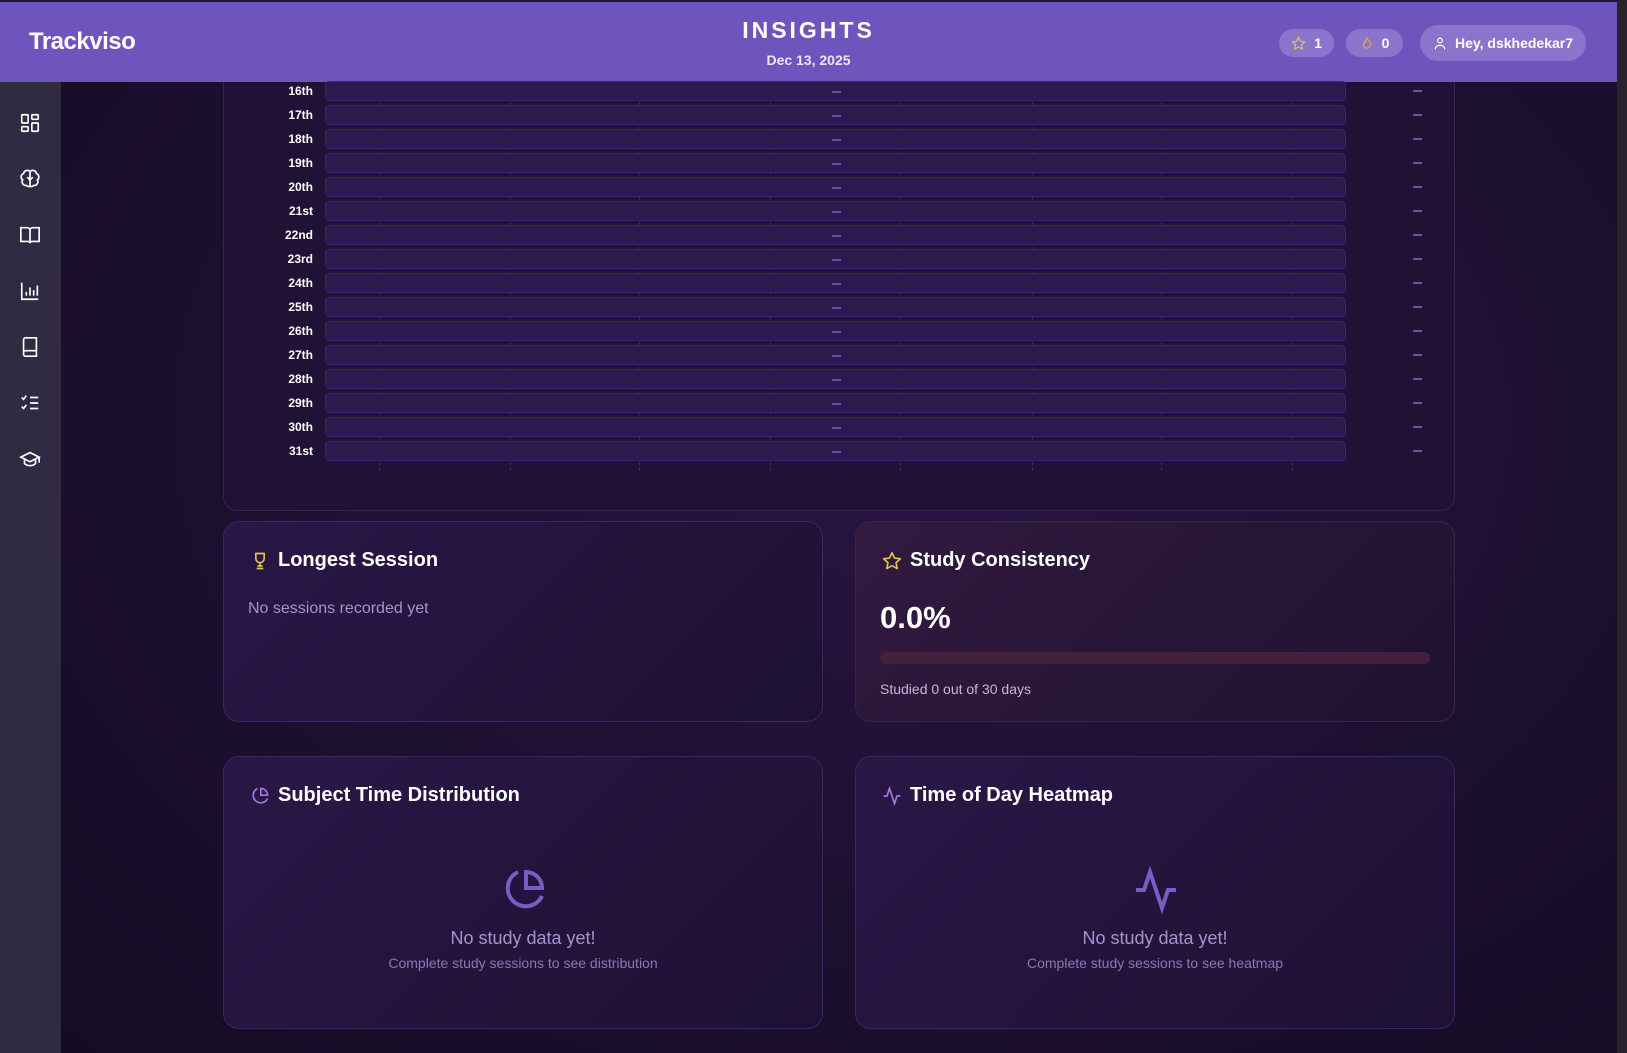  What do you see at coordinates (1000, 560) in the screenshot?
I see `card-title: Study Consistency` at bounding box center [1000, 560].